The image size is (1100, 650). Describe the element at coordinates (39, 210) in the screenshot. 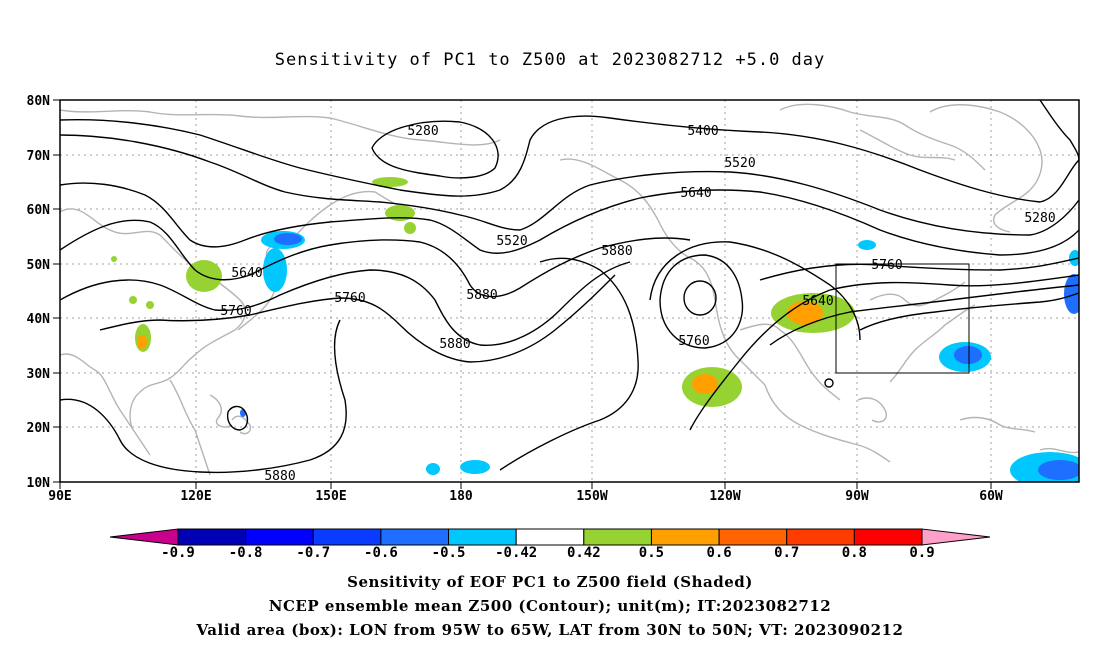

I see `lat-label: 60N` at that location.